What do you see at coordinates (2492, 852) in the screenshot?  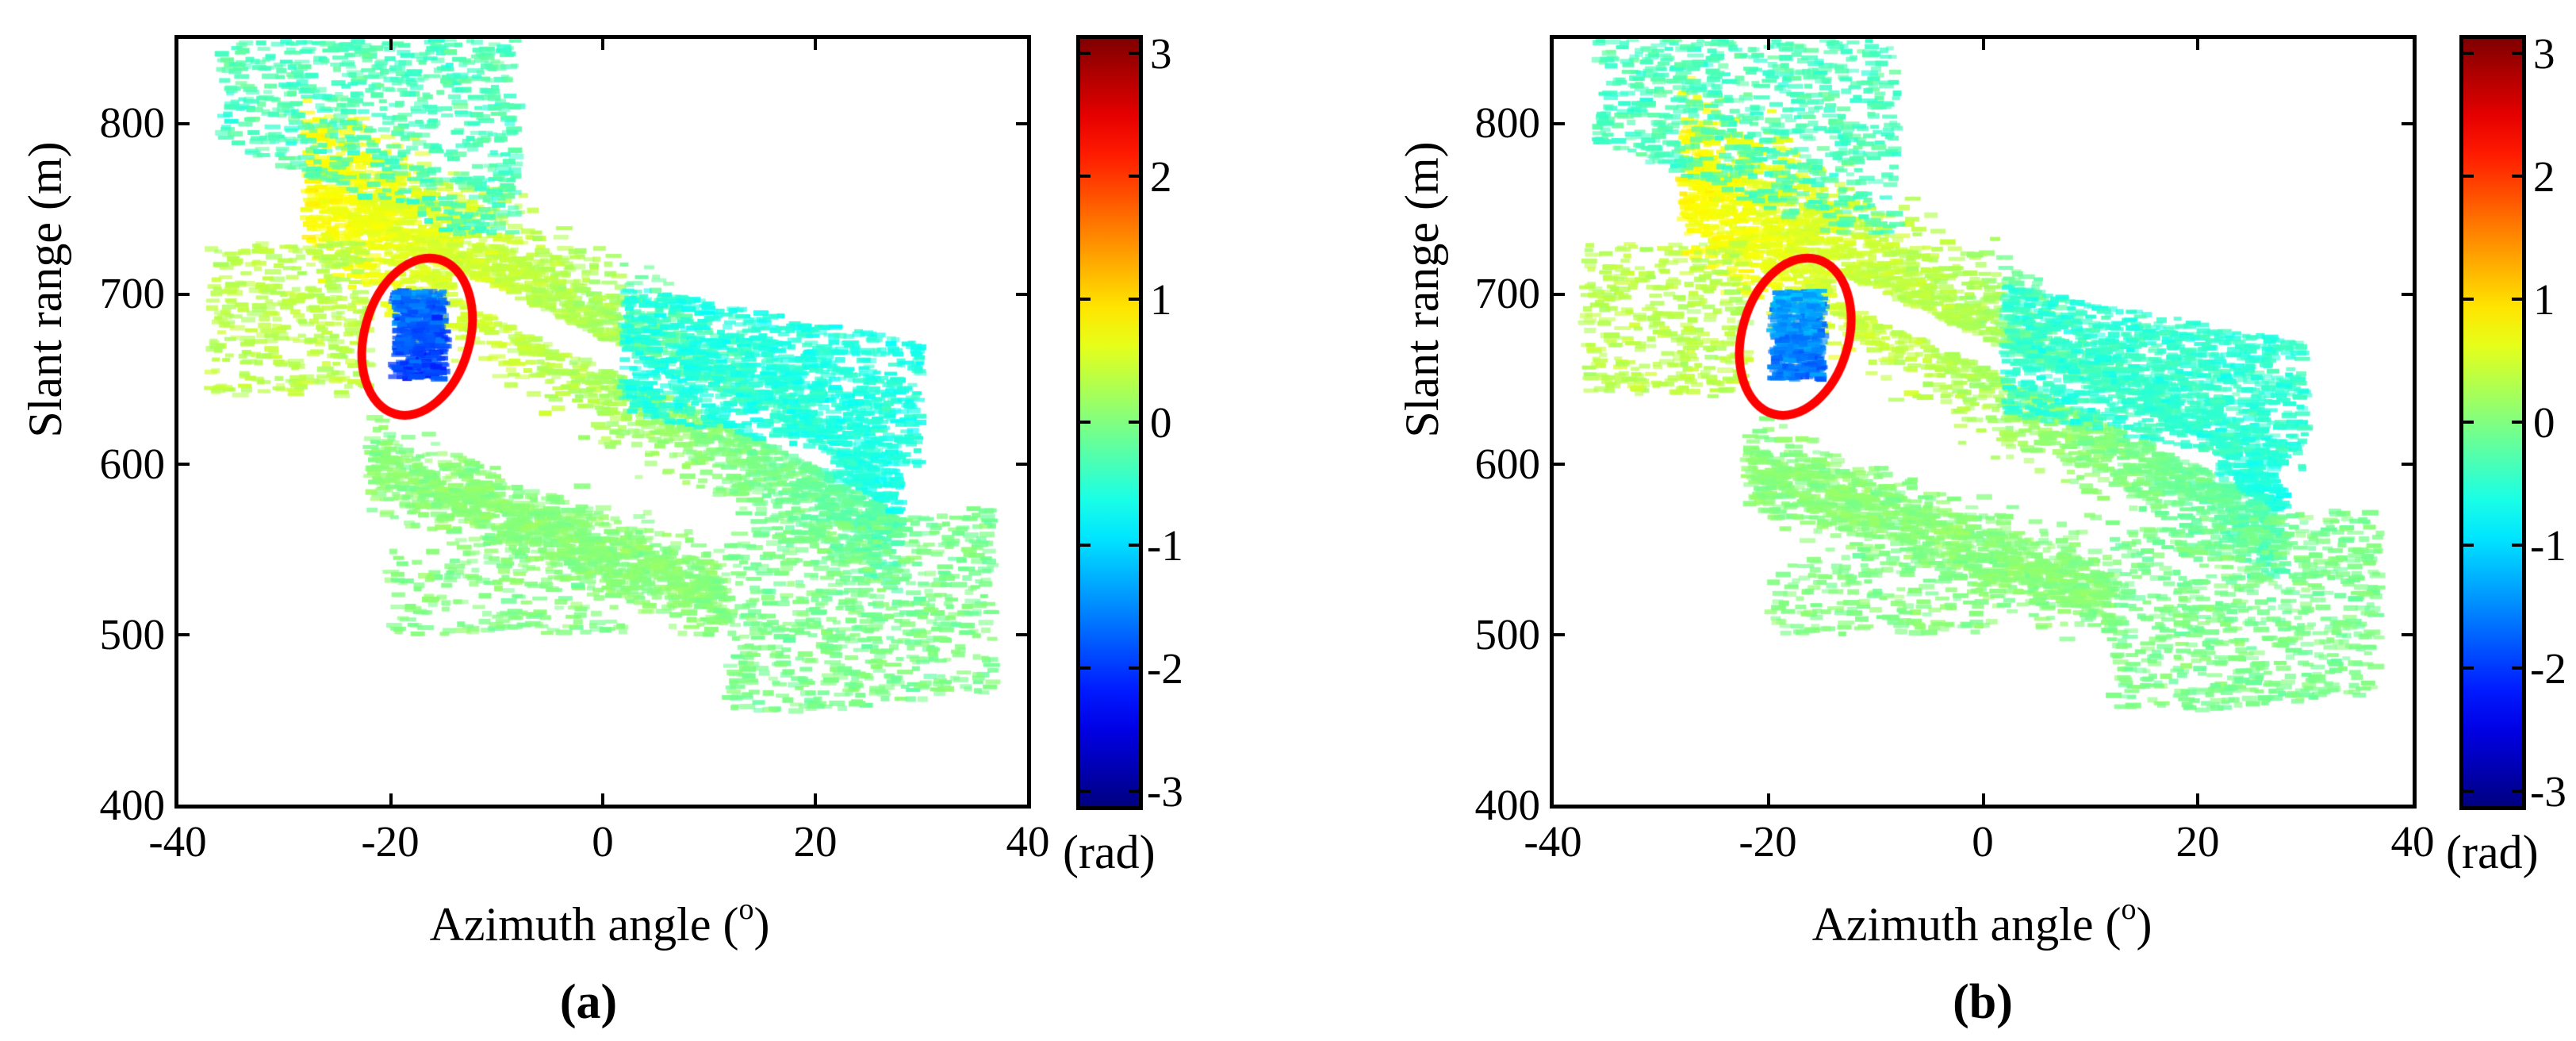 I see `colorbar-unit: (rad)` at bounding box center [2492, 852].